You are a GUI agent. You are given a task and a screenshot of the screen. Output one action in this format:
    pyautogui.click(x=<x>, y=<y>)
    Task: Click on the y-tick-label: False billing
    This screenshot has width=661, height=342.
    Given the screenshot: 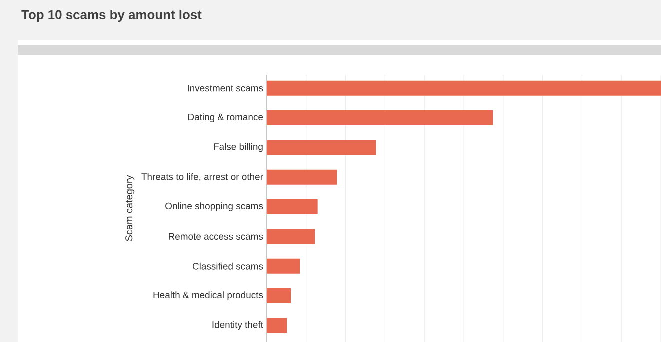 What is the action you would take?
    pyautogui.click(x=238, y=147)
    